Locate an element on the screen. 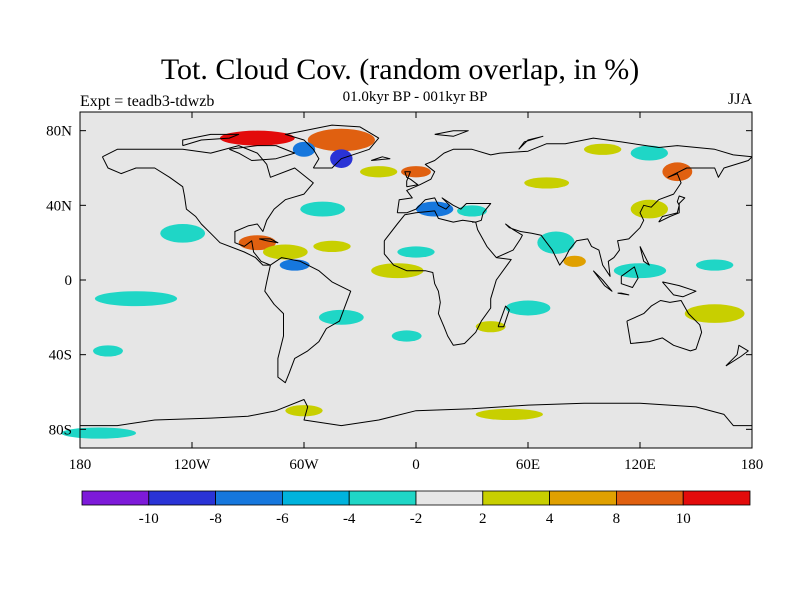  lat-tick-label: 40N is located at coordinates (59, 206).